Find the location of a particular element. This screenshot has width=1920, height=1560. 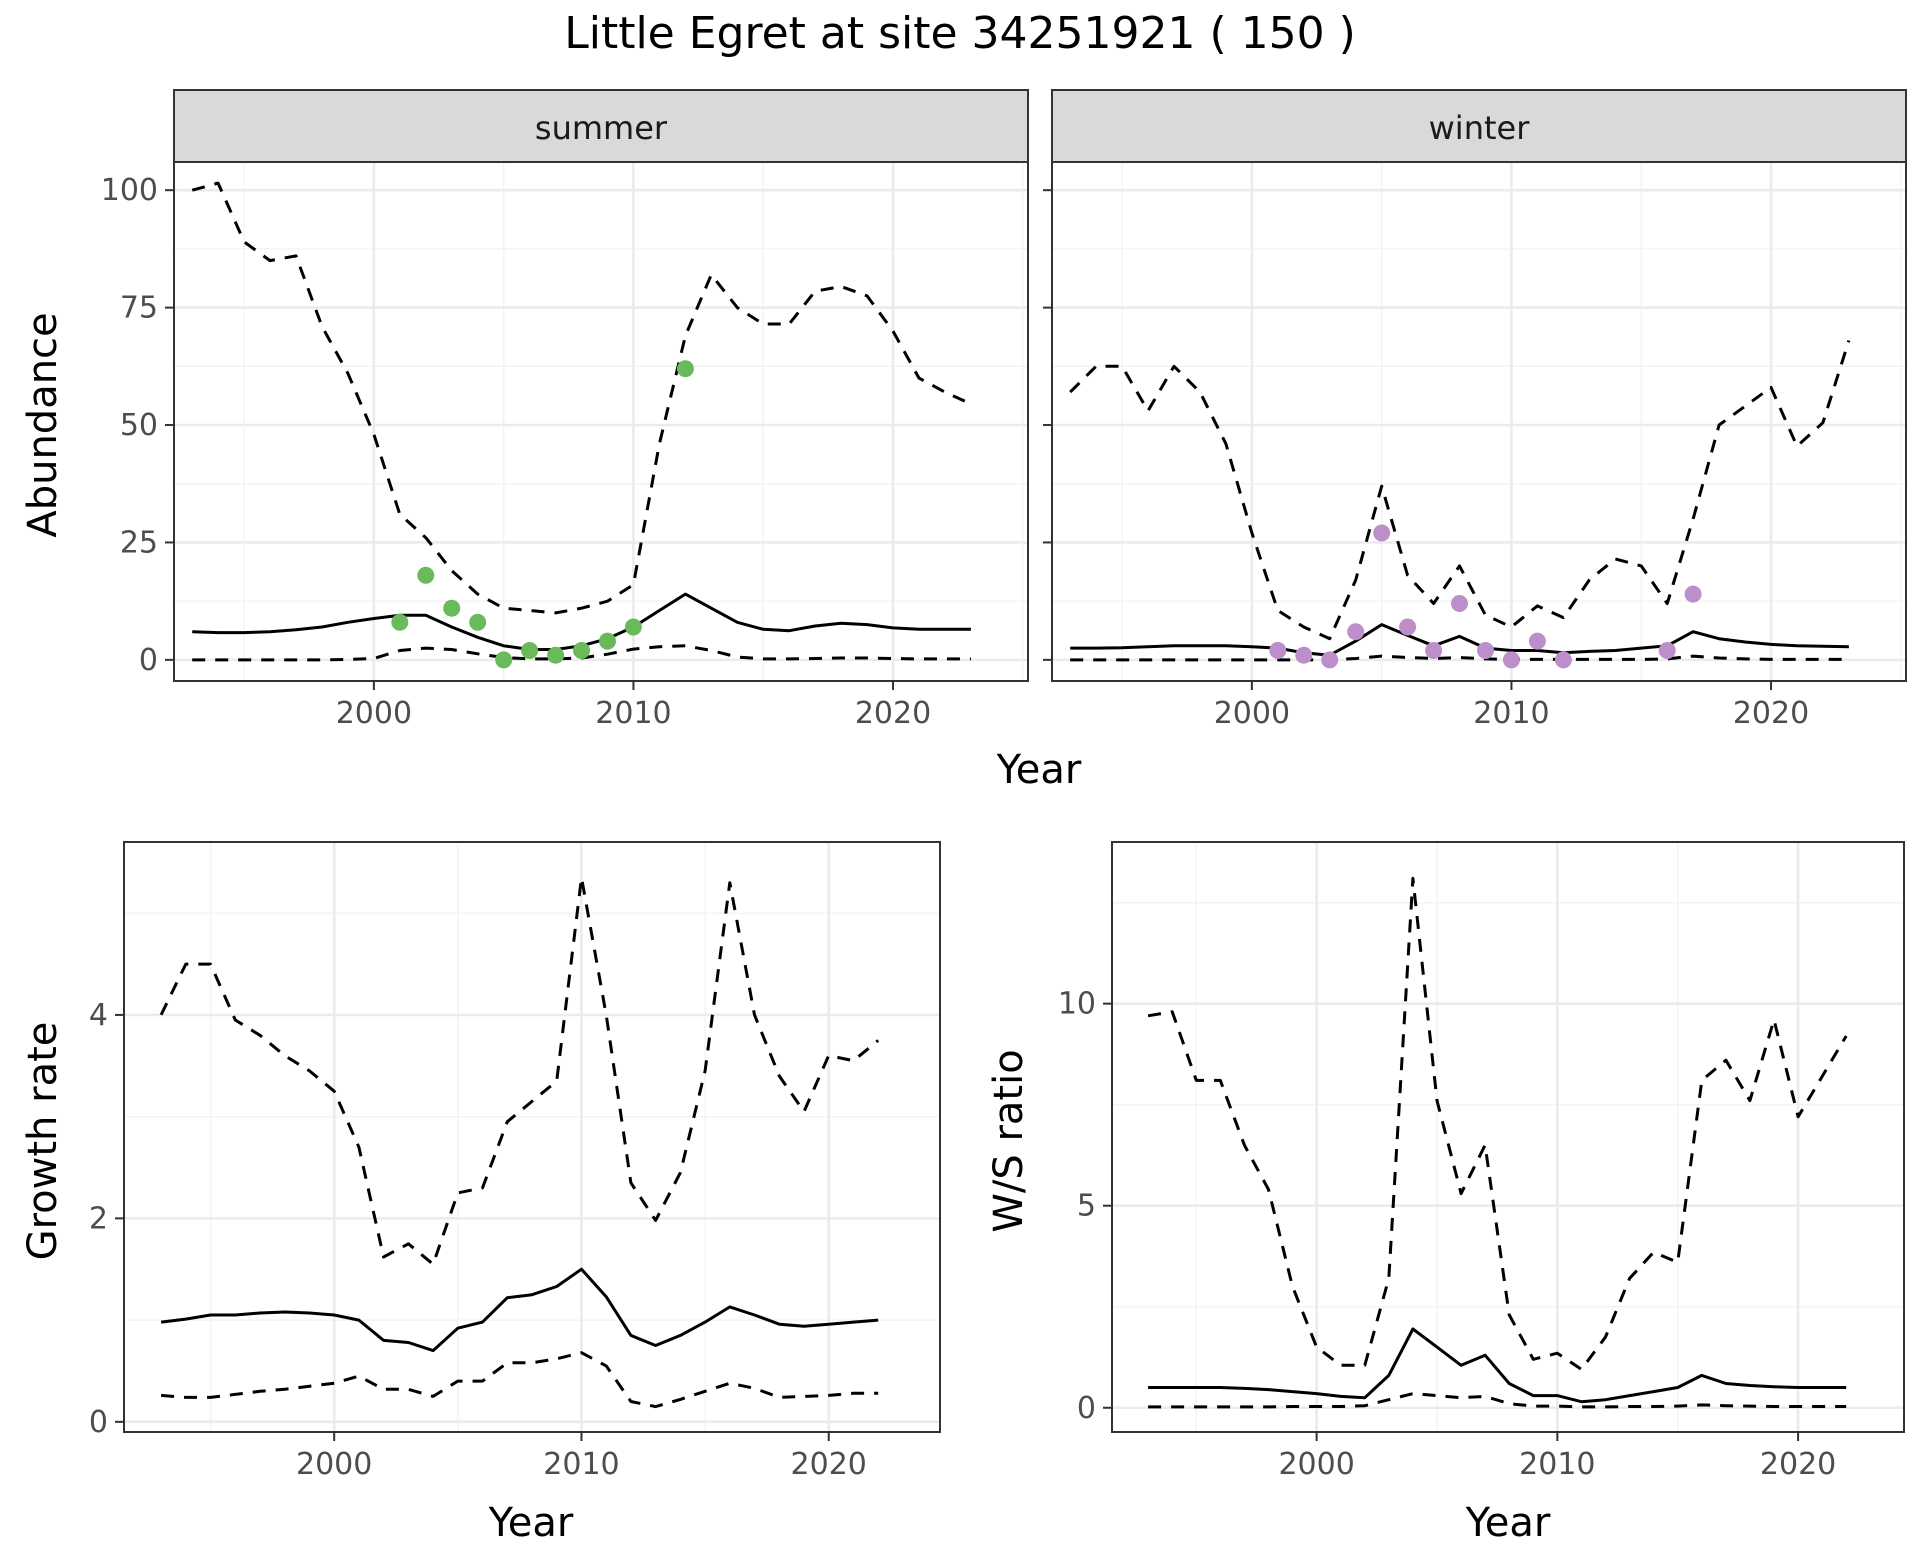

growth-x-axis-title: Year is located at coordinates (531, 1523).